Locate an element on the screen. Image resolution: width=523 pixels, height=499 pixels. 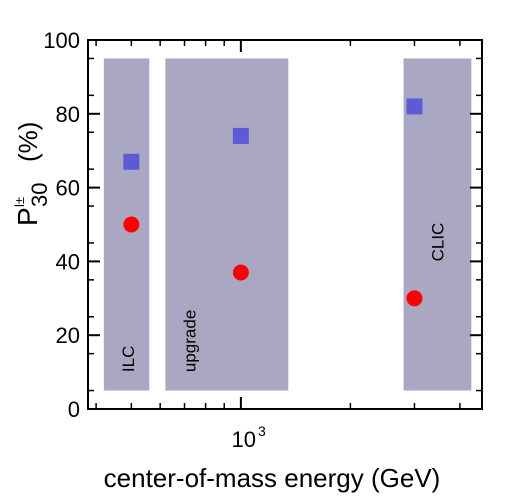
y-title-base: P is located at coordinates (27, 216).